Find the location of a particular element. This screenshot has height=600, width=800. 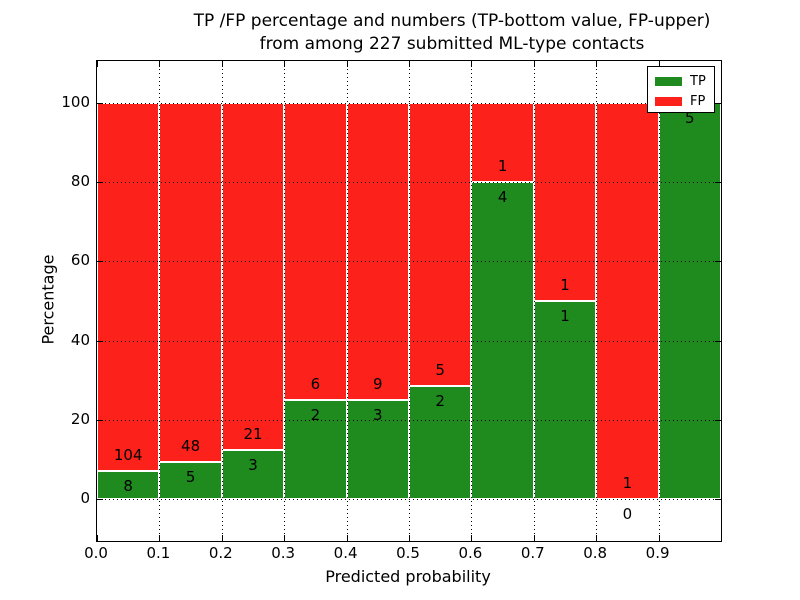

fp-count-label: 6 is located at coordinates (315, 384).